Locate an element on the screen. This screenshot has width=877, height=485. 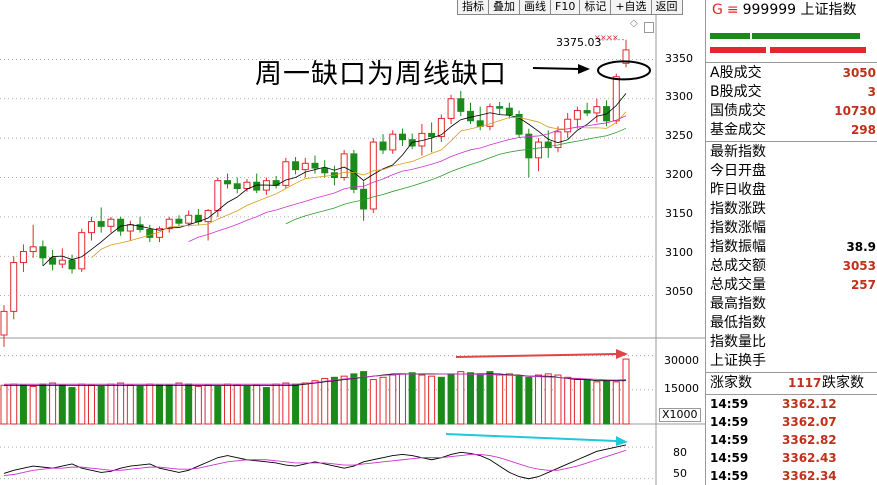
overlay-button: 叠加 is located at coordinates (504, 7).